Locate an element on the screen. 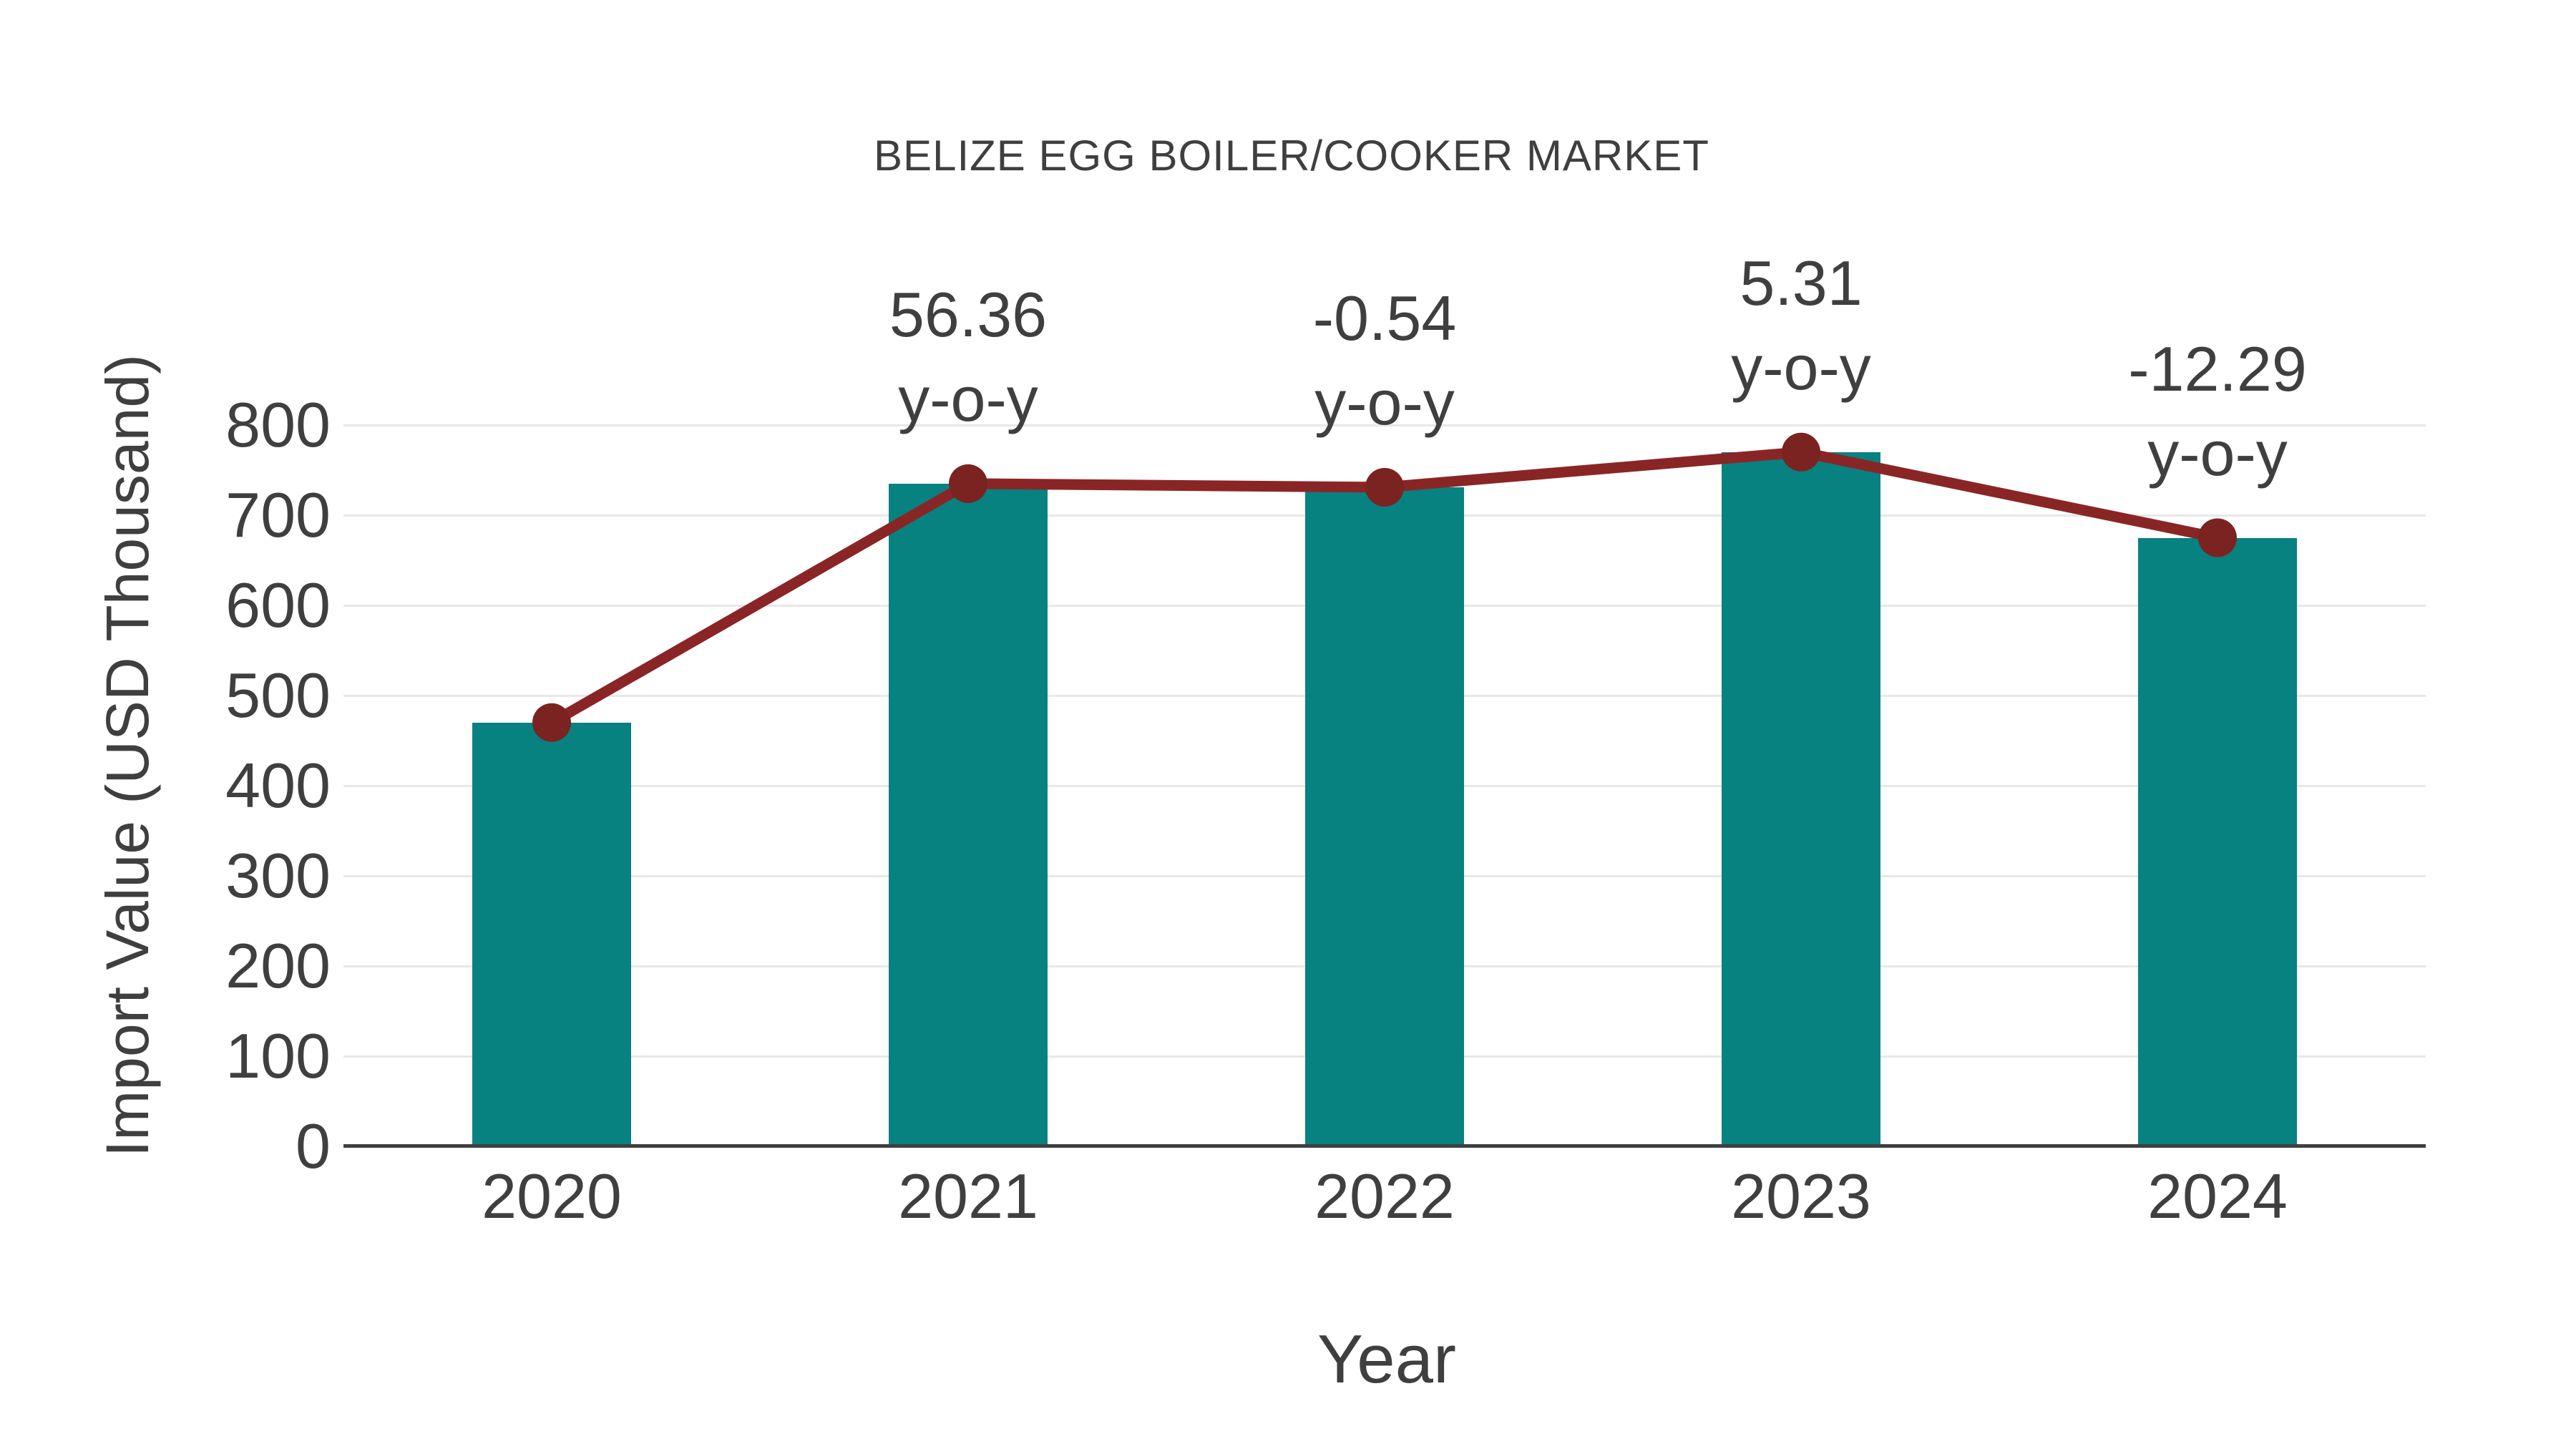 The image size is (2576, 1449). yoy-suffix-2024: y-o-y is located at coordinates (2217, 453).